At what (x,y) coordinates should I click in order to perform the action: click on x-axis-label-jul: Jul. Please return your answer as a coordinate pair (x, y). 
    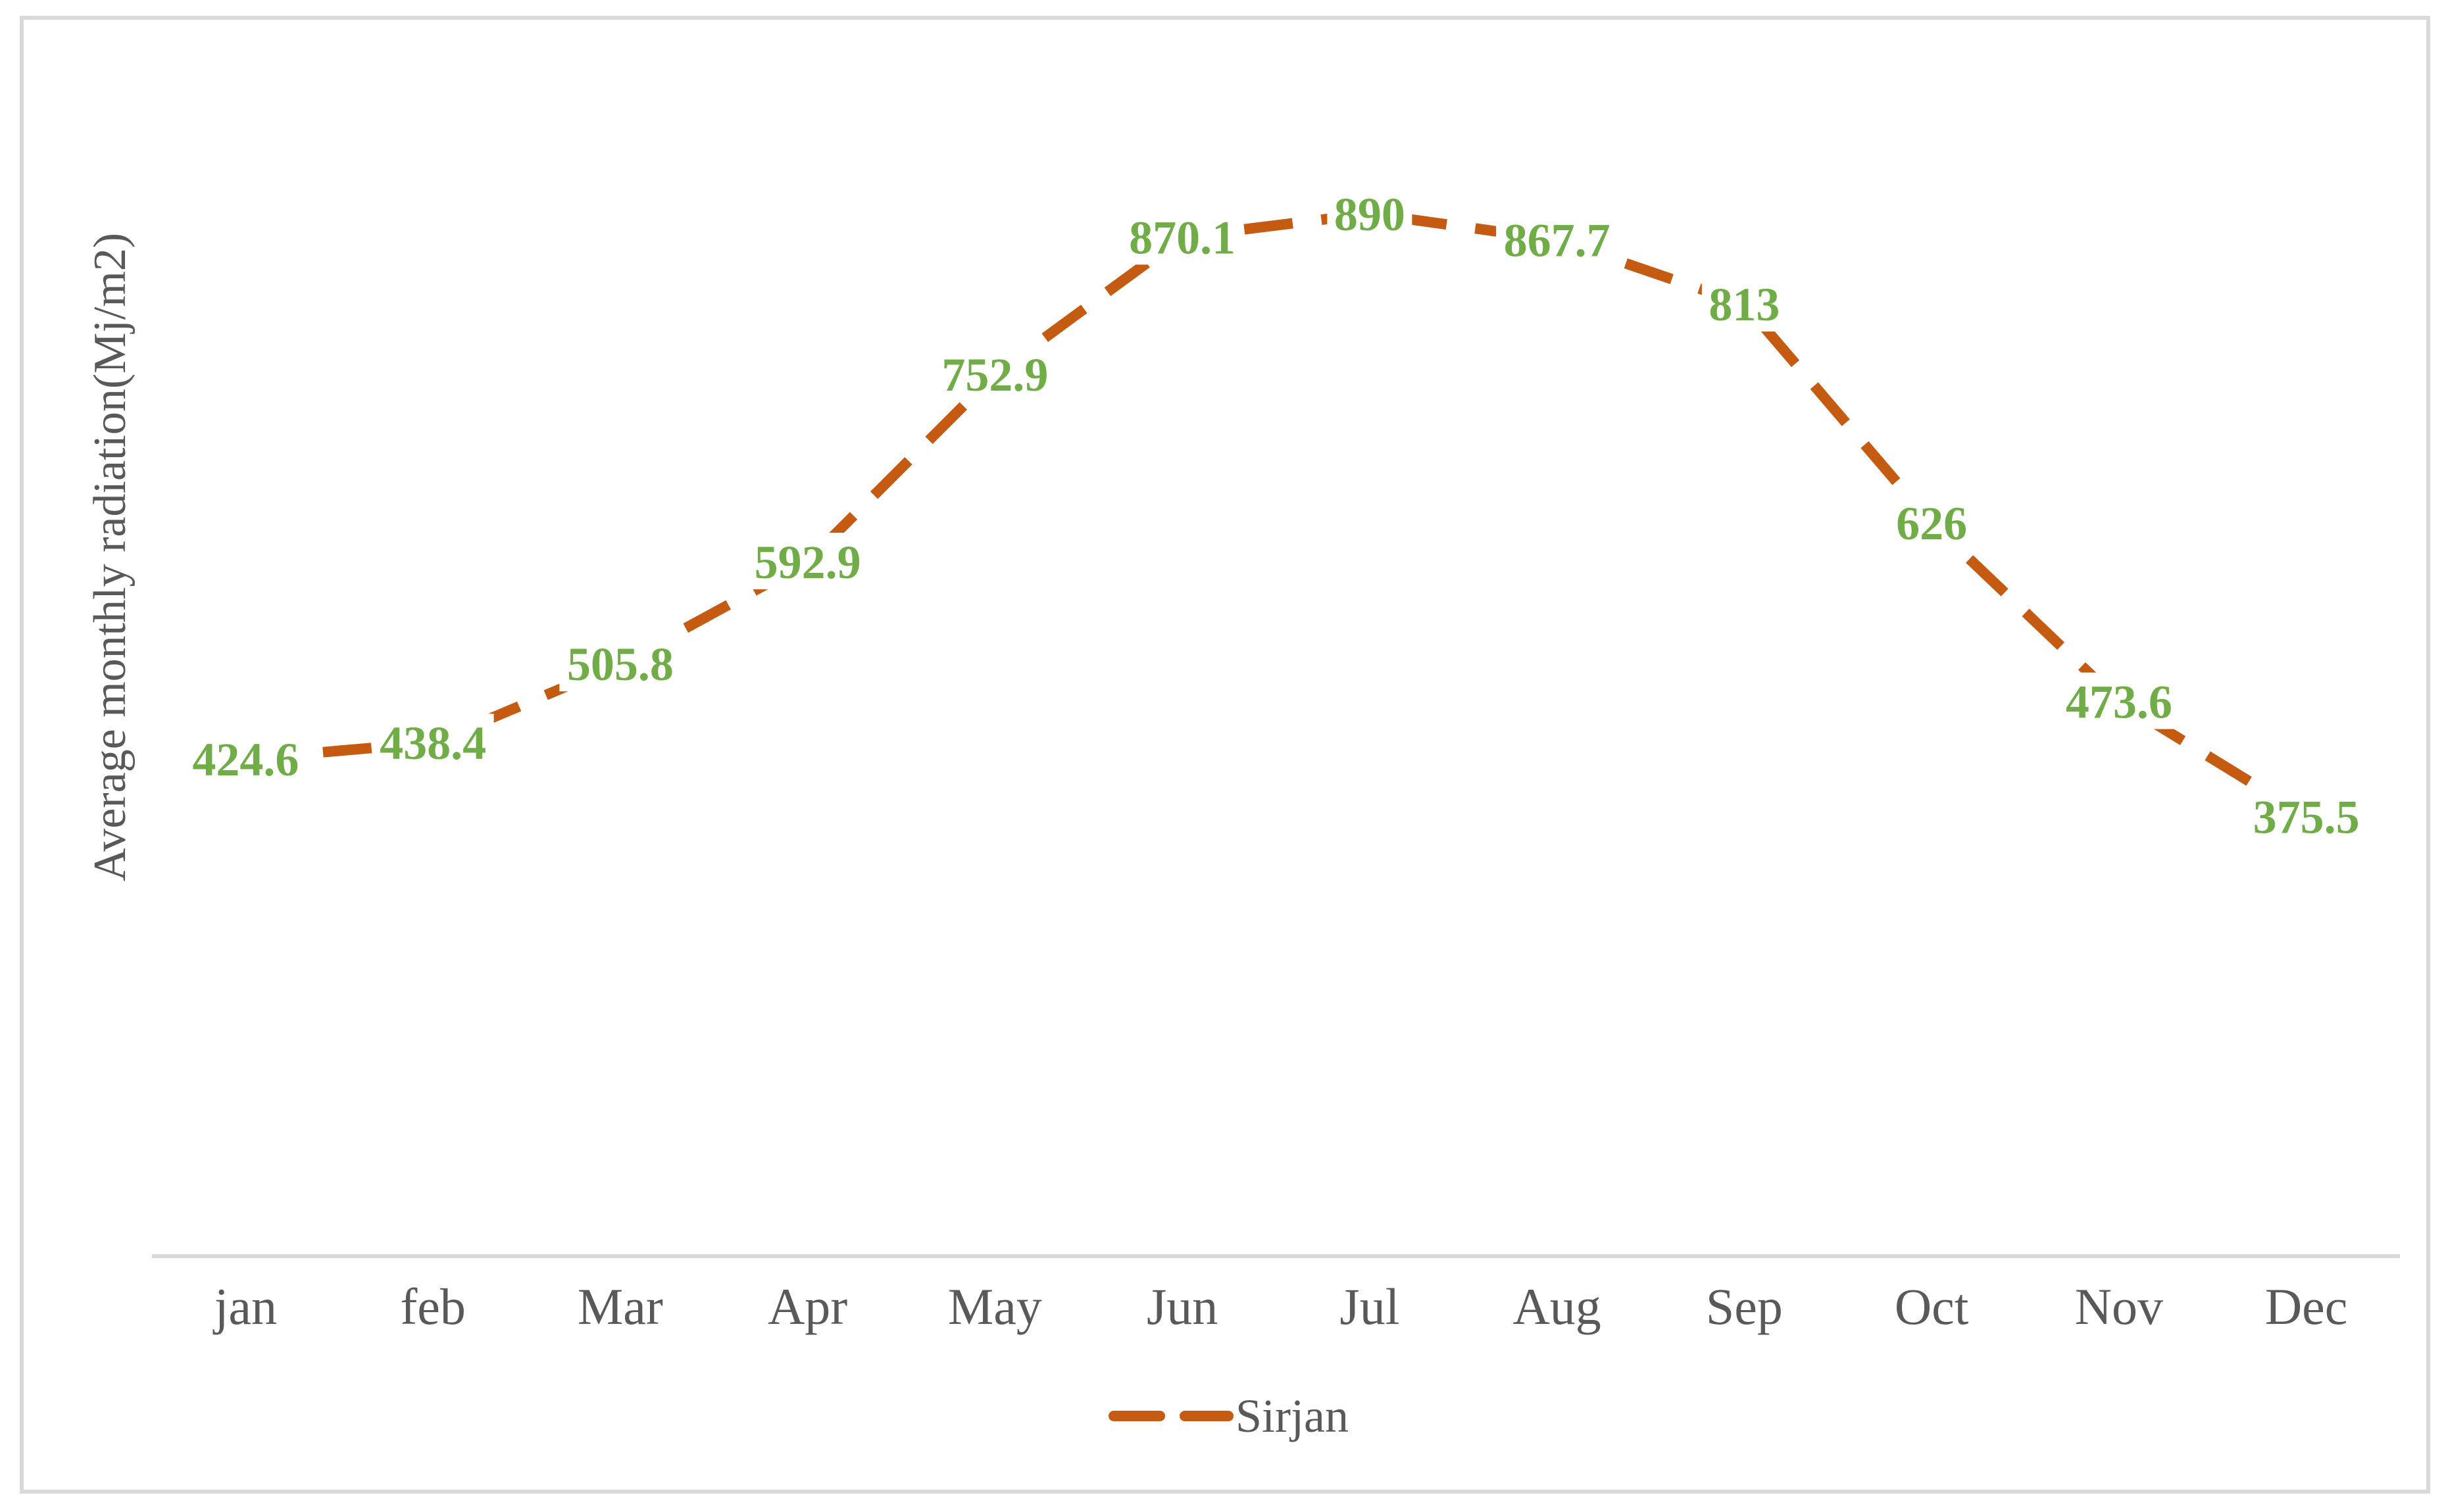
    Looking at the image, I should click on (1369, 1306).